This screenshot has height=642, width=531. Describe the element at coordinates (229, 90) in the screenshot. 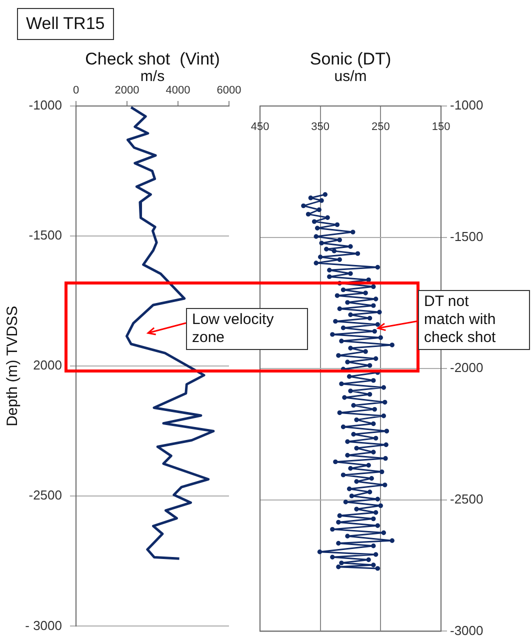

I see `x-tick-label: 6000` at that location.